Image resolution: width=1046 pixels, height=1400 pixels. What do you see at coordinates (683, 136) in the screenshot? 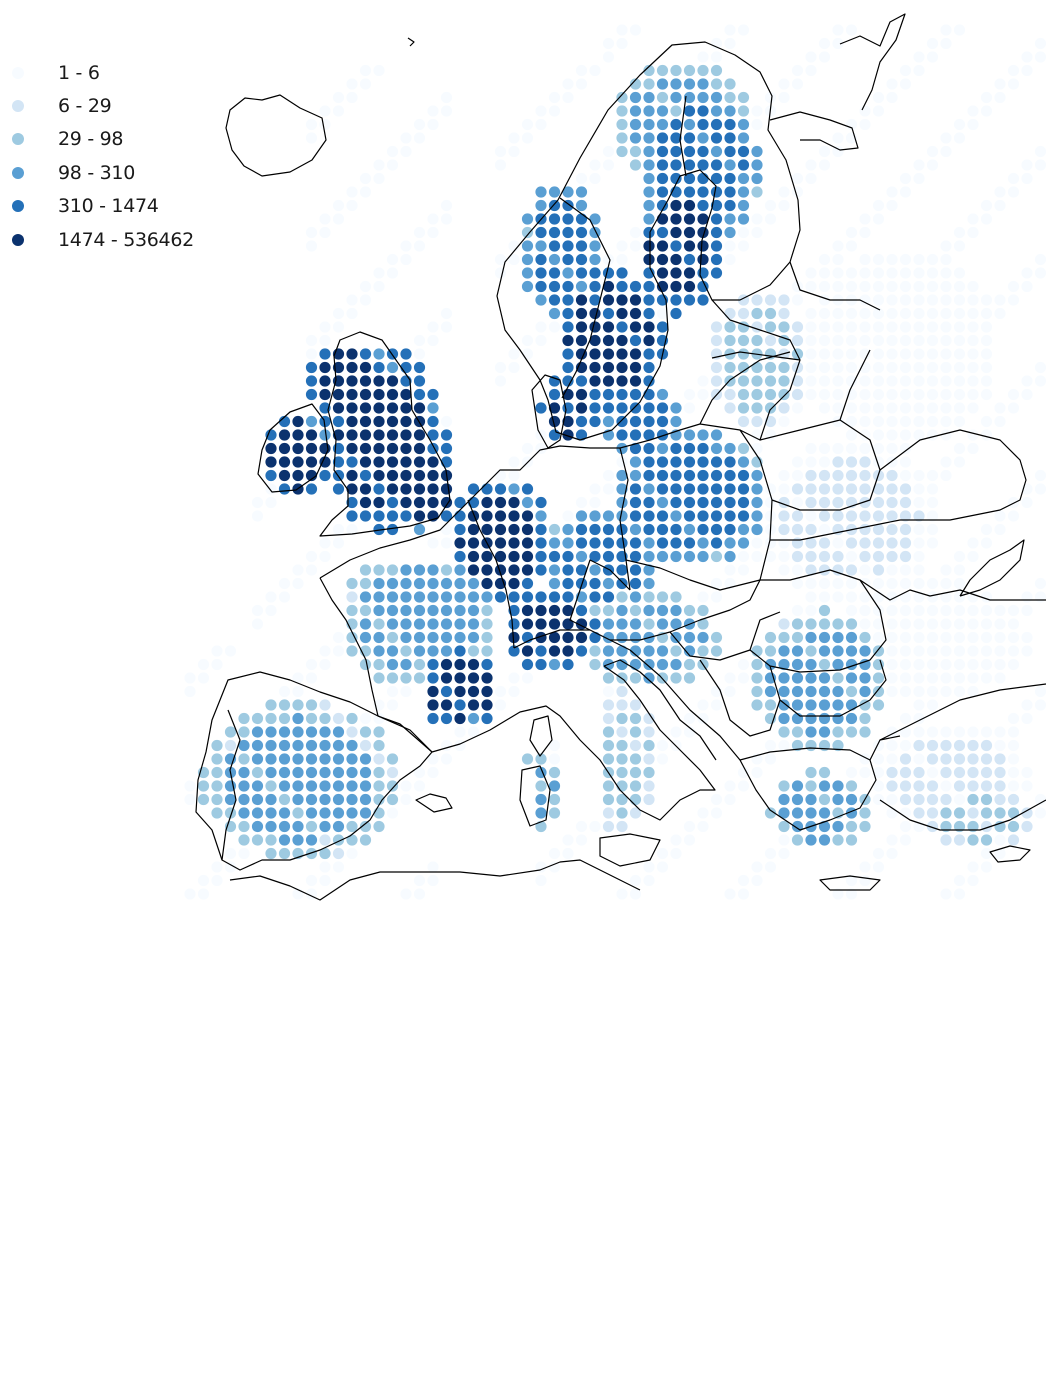
I see `border-sweden-finland` at bounding box center [683, 136].